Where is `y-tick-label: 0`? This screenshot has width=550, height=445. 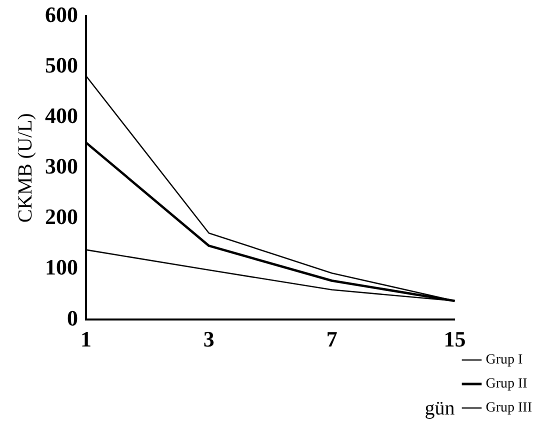
y-tick-label: 0 is located at coordinates (72, 317).